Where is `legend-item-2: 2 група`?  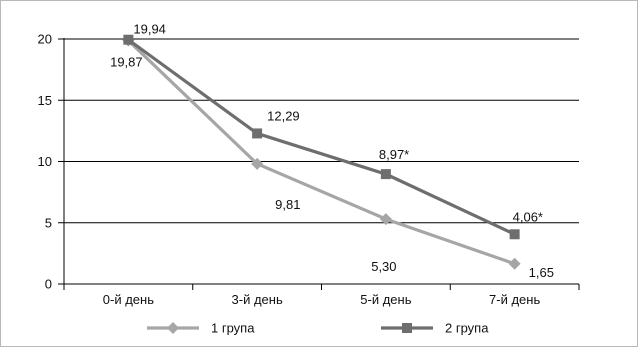
legend-item-2: 2 група is located at coordinates (435, 328).